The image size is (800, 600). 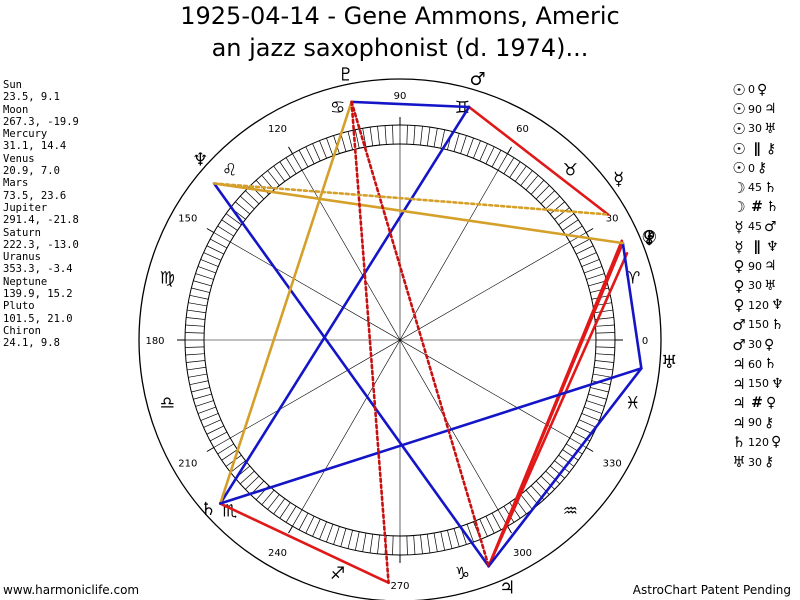 I want to click on aspect-line-uranus-jupiter, so click(x=565, y=467).